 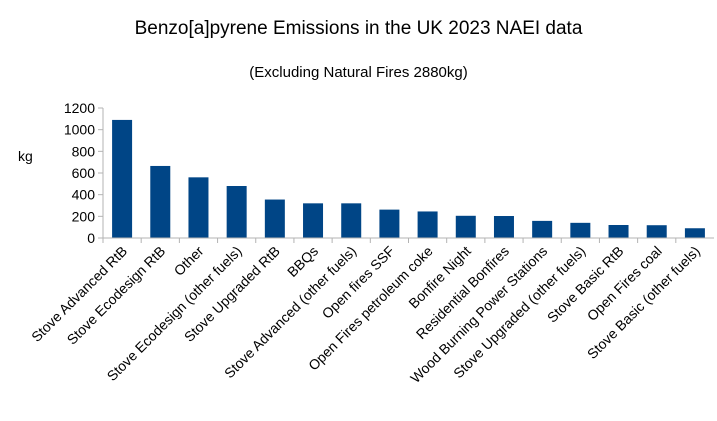 I want to click on y-axis-ticks: 0 200 400 600 800 1000 1200, so click(x=83, y=173).